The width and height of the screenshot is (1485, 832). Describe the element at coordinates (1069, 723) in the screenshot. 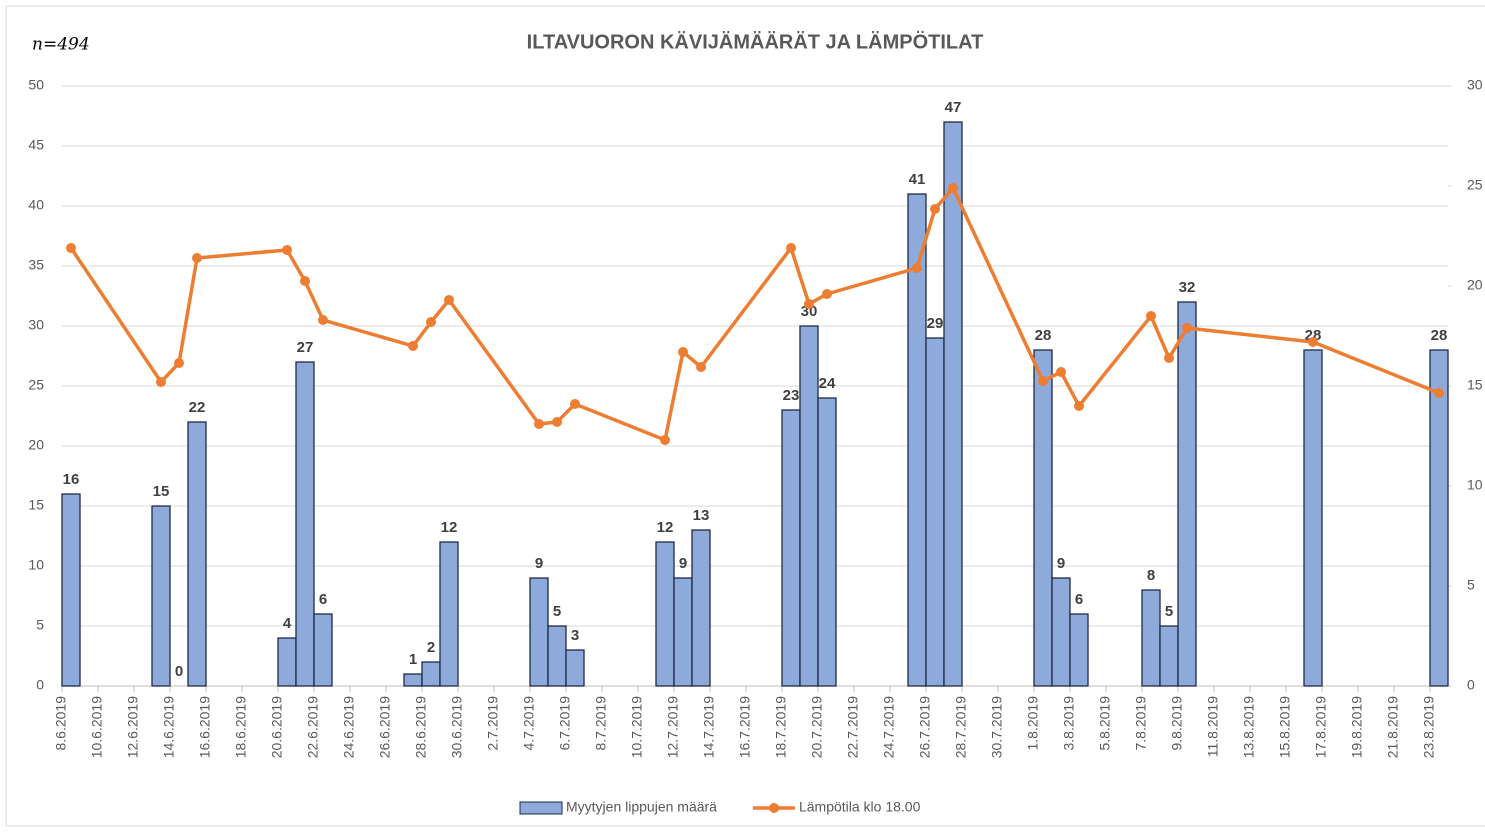

I see `x-tick-label: 3.8.2019` at that location.